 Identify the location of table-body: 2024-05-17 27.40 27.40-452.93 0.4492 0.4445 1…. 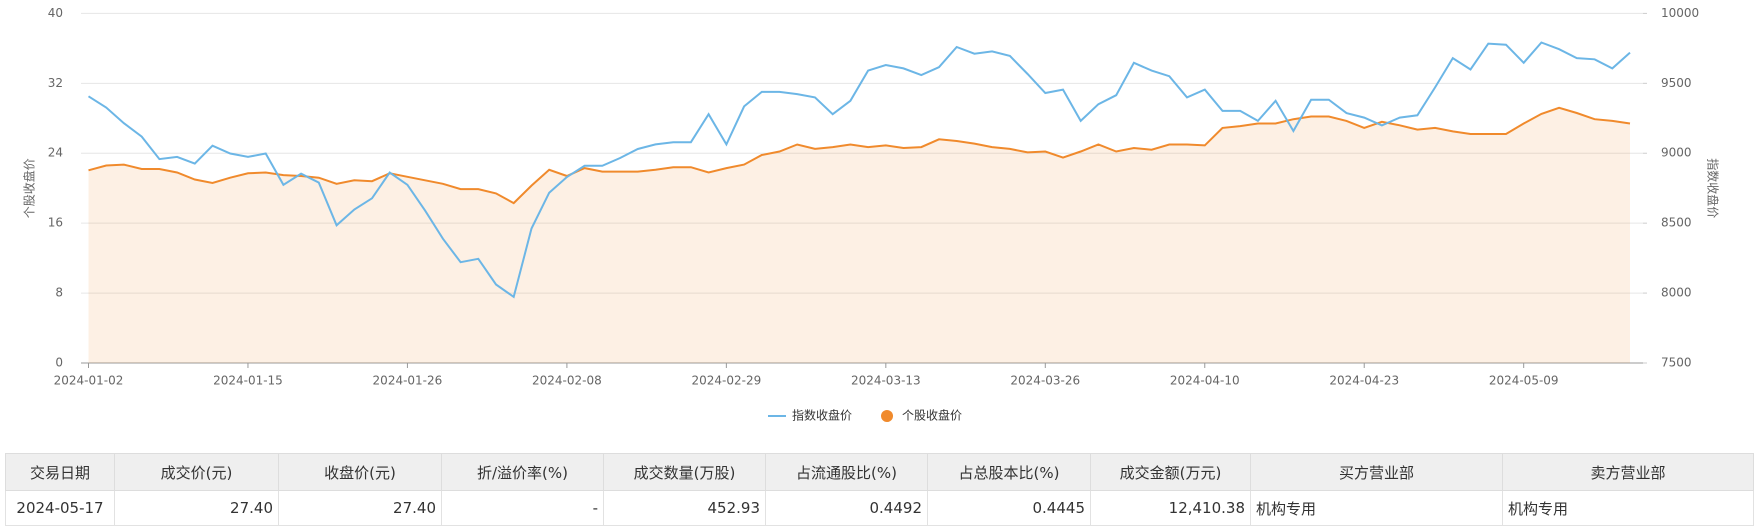
(879, 508).